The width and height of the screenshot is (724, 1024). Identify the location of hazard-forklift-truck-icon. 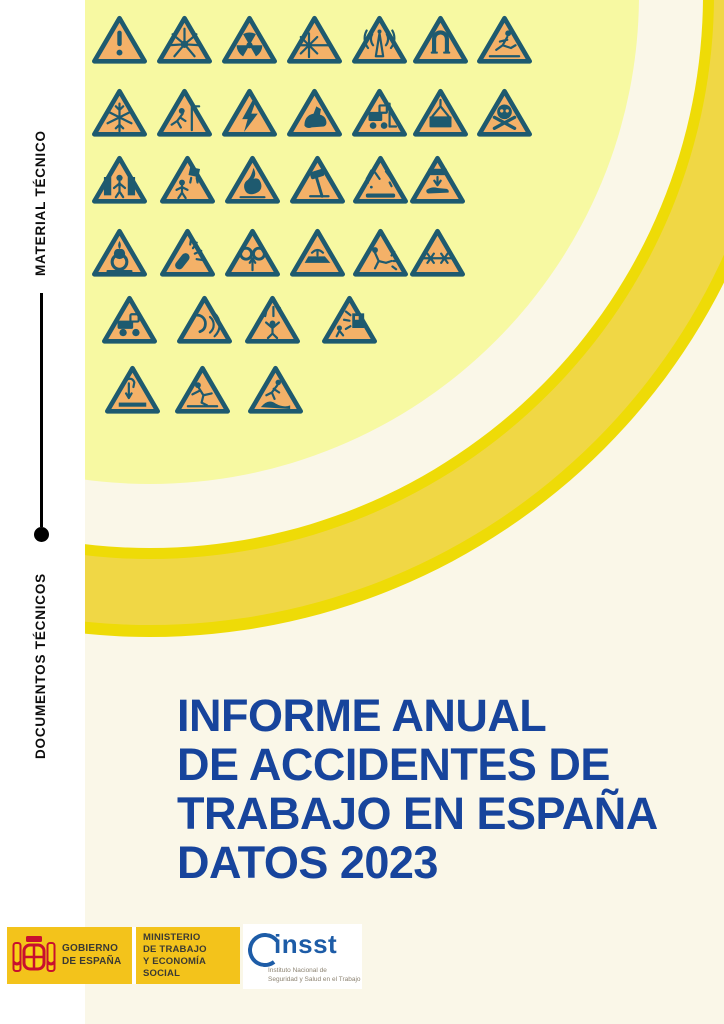
(379, 113).